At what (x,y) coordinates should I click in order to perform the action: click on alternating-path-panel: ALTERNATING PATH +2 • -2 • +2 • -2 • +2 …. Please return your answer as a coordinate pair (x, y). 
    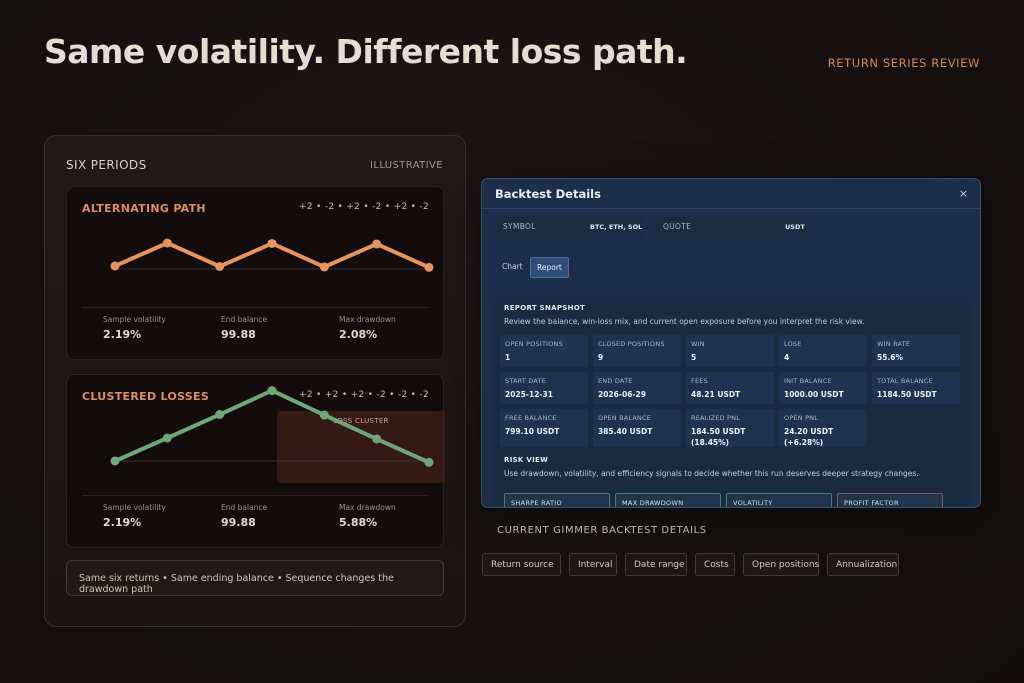
    Looking at the image, I should click on (255, 273).